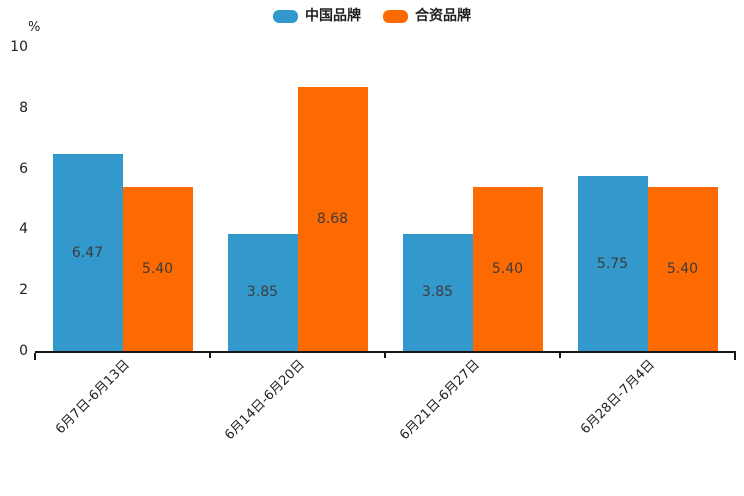 This screenshot has width=744, height=496. I want to click on y-tick-label: 6, so click(23, 168).